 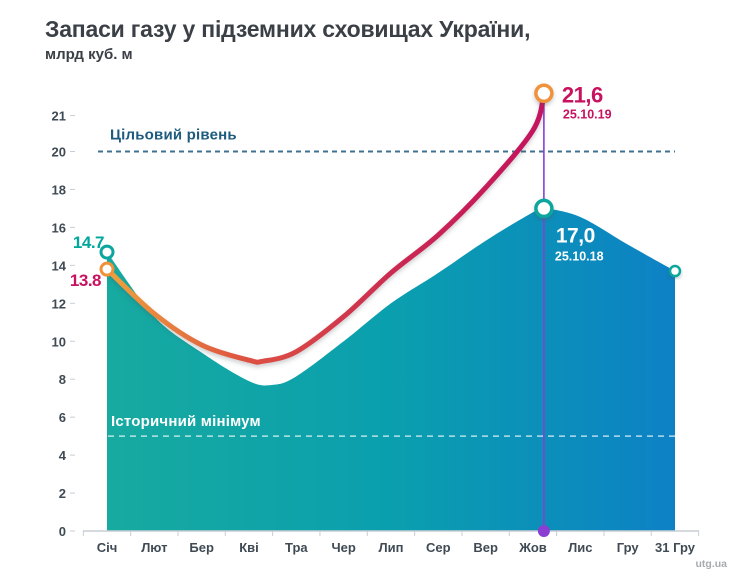 I want to click on x-axis-label: Кві, so click(x=249, y=547).